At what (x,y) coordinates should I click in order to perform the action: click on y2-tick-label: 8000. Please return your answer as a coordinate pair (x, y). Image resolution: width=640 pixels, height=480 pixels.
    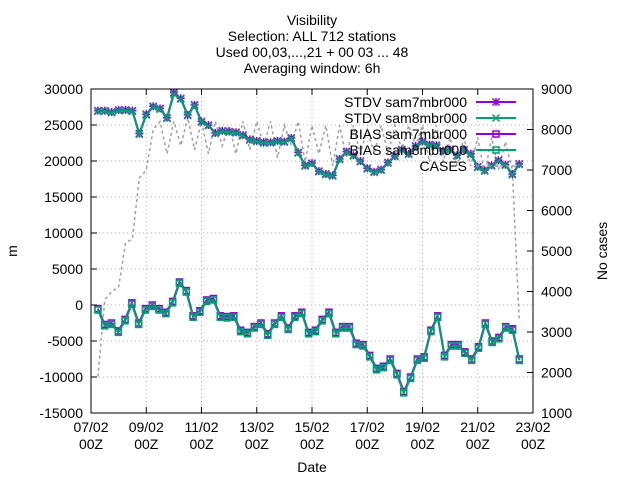
    Looking at the image, I should click on (556, 130).